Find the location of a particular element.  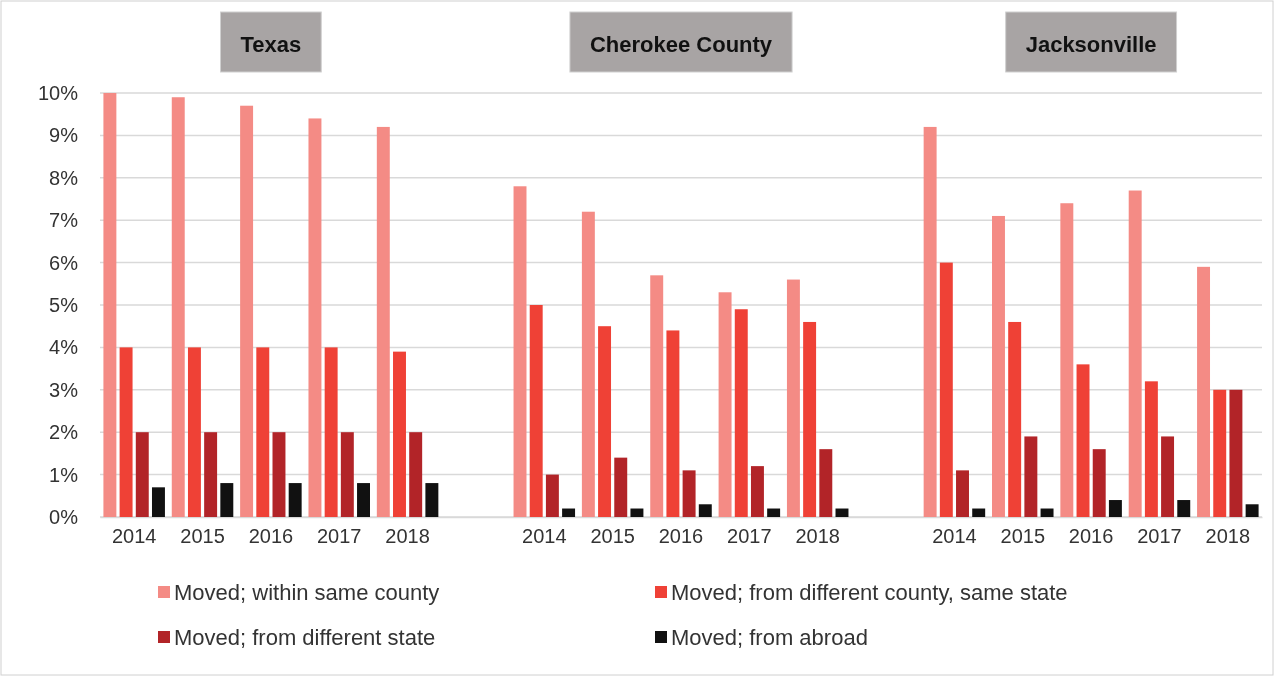

y-tick-label: 4% is located at coordinates (64, 347).